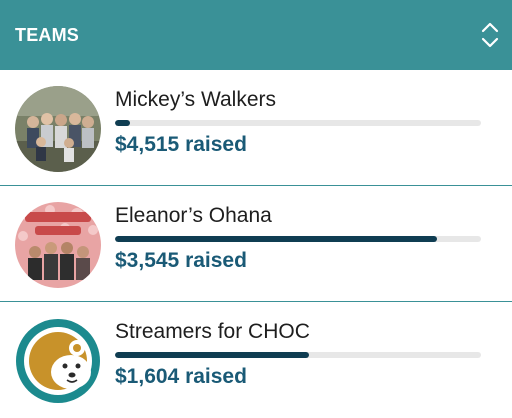 The height and width of the screenshot is (418, 512). What do you see at coordinates (193, 215) in the screenshot?
I see `team-name: Eleanor’s Ohana` at bounding box center [193, 215].